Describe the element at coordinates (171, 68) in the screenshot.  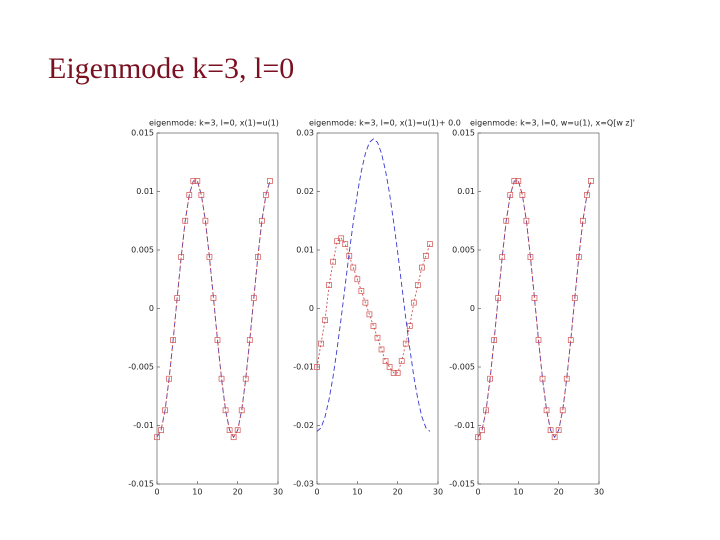
I see `slide-title: Eigenmode k=3, l=0` at that location.